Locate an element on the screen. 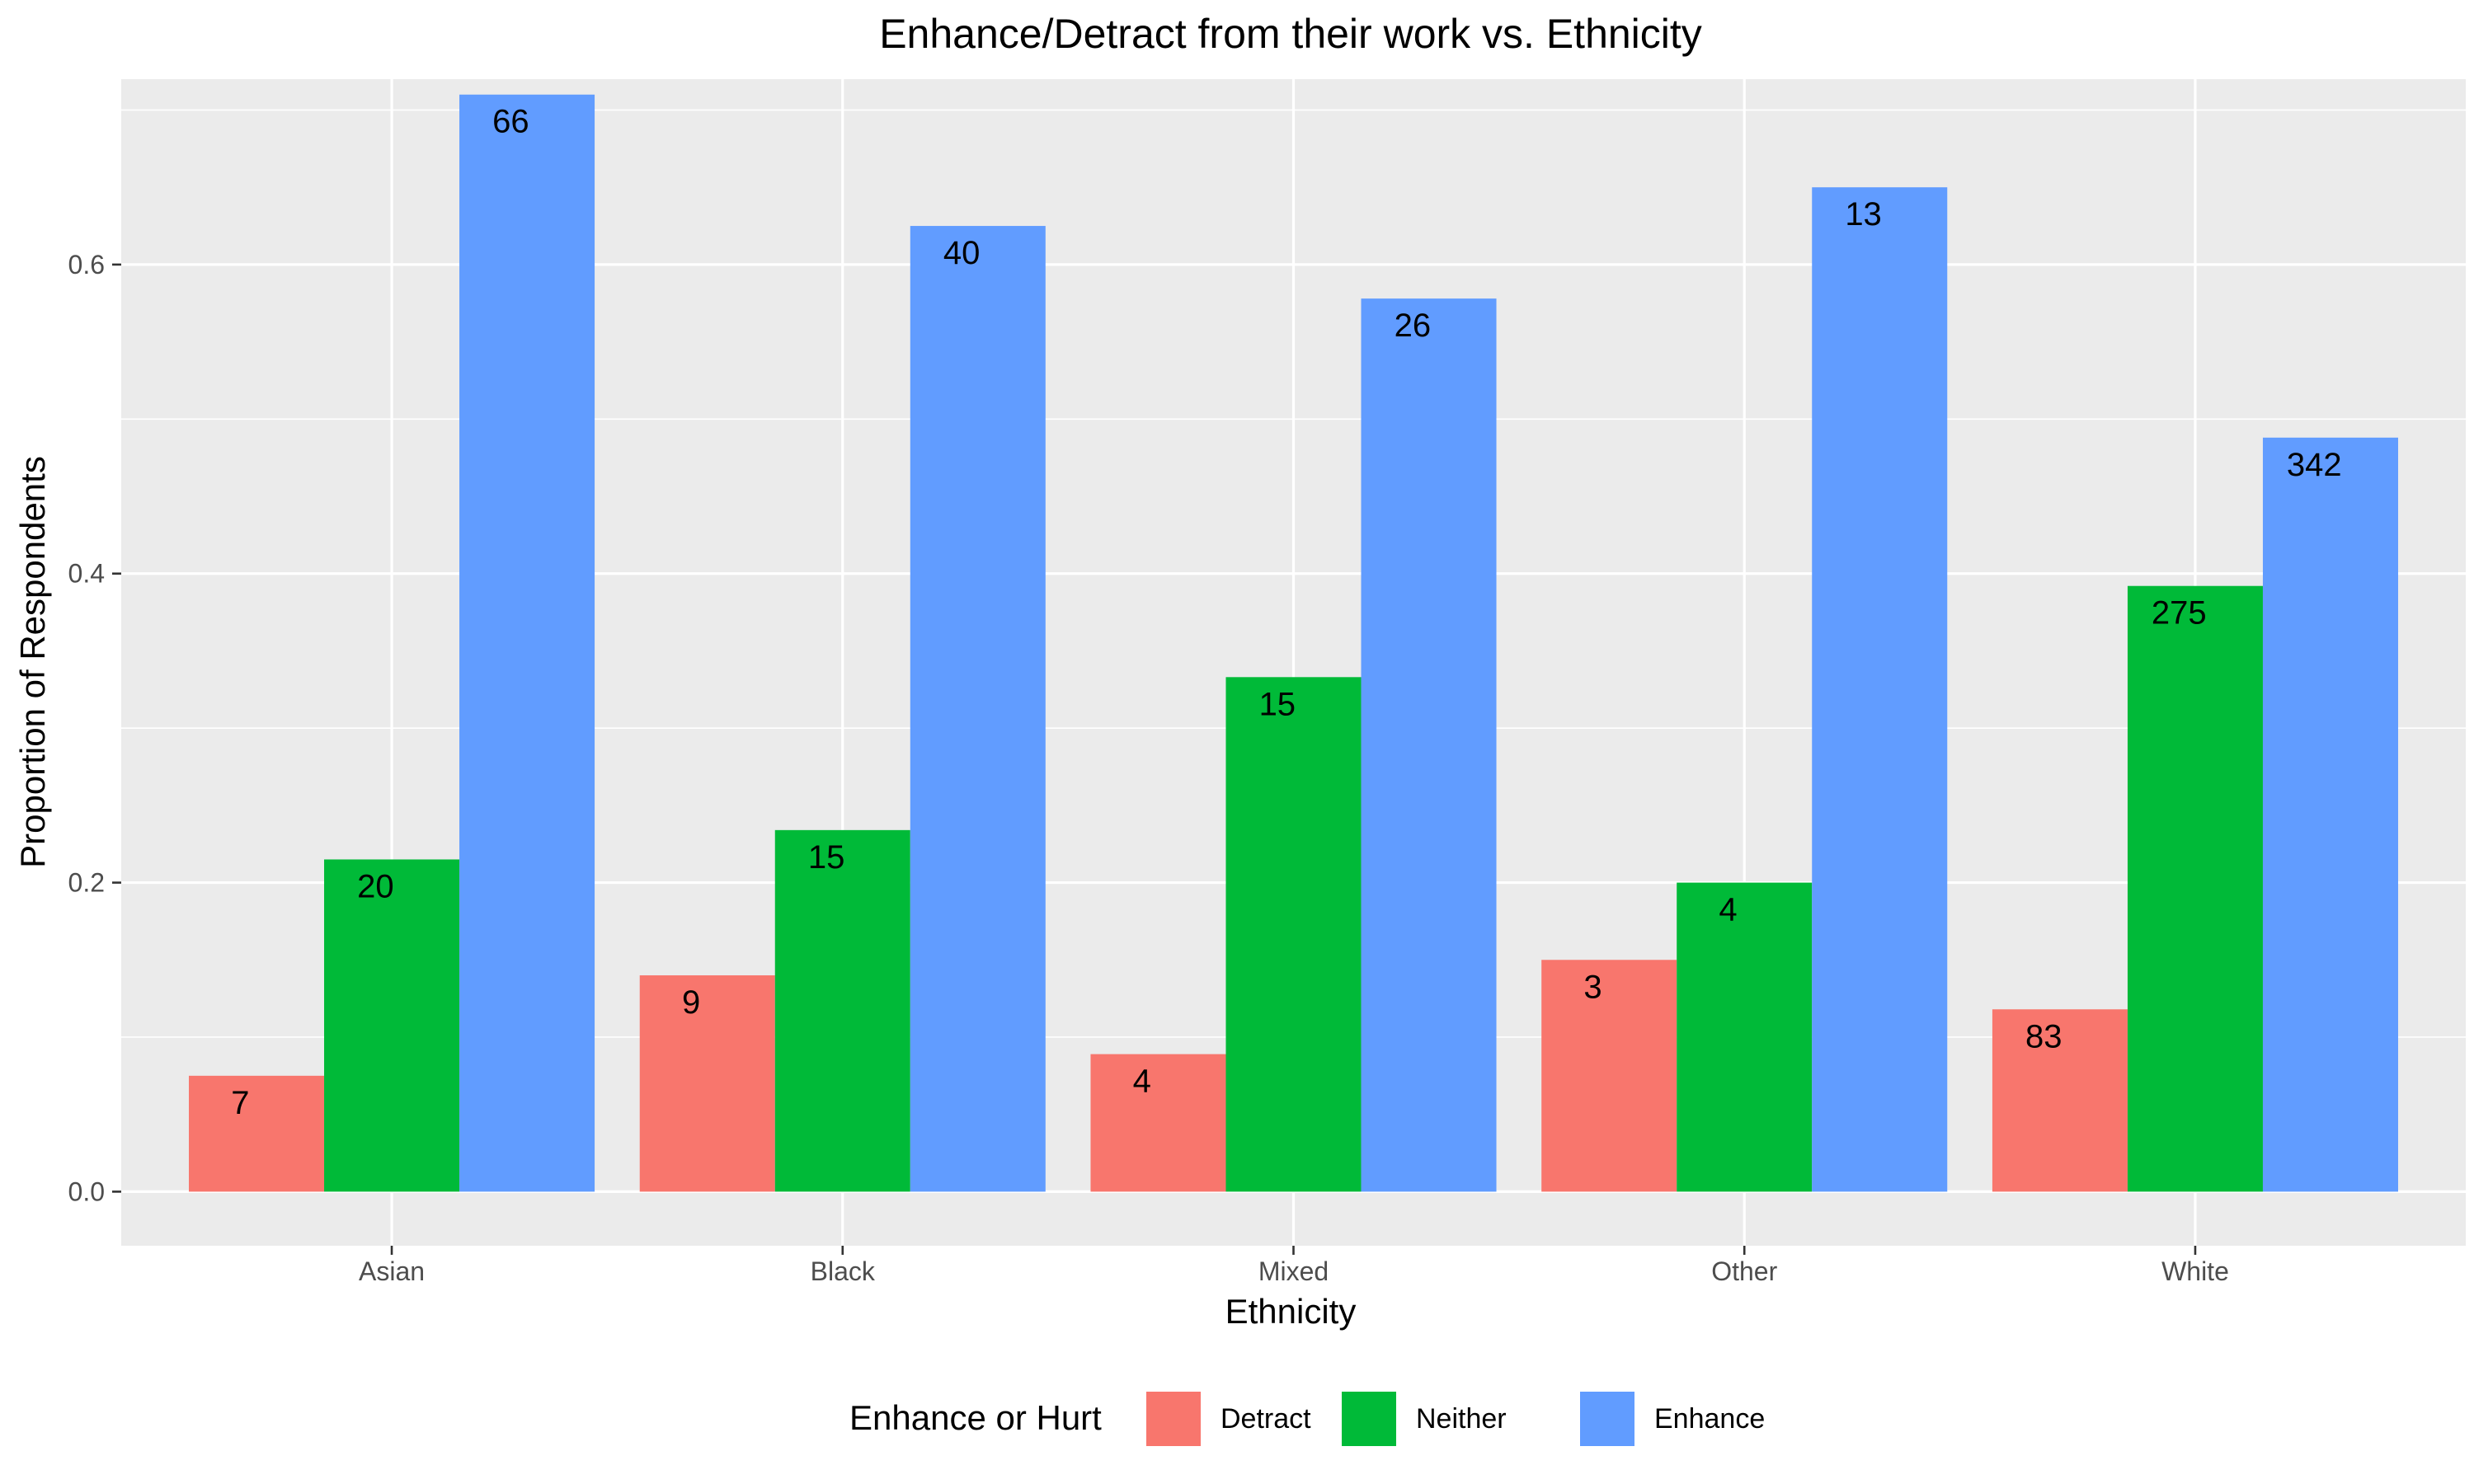 The height and width of the screenshot is (1484, 2474). legend-title: Enhance or Hurt is located at coordinates (975, 1417).